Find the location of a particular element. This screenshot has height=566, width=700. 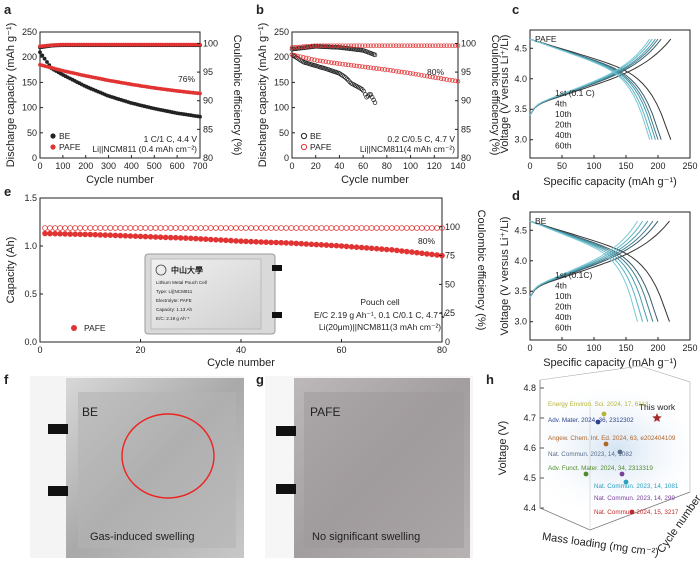

d-ytick-label: 3.0 is located at coordinates (520, 322).